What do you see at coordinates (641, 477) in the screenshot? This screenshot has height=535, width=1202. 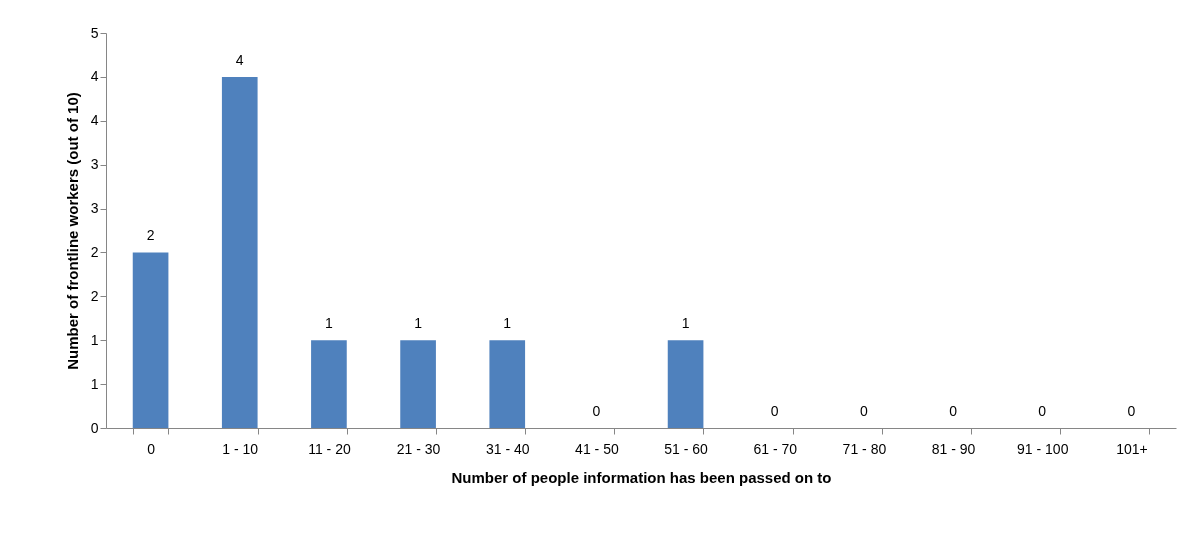 I see `x-axis-title: Number of people information has been passed on to` at bounding box center [641, 477].